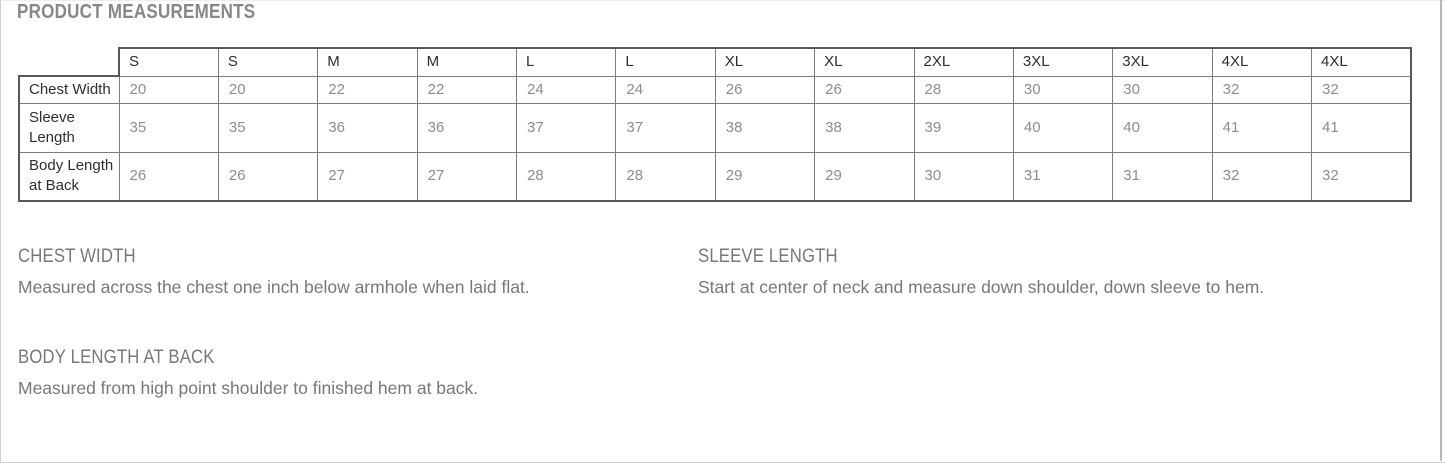 The image size is (1445, 463). What do you see at coordinates (1071, 373) in the screenshot?
I see `empty-grid-cell` at bounding box center [1071, 373].